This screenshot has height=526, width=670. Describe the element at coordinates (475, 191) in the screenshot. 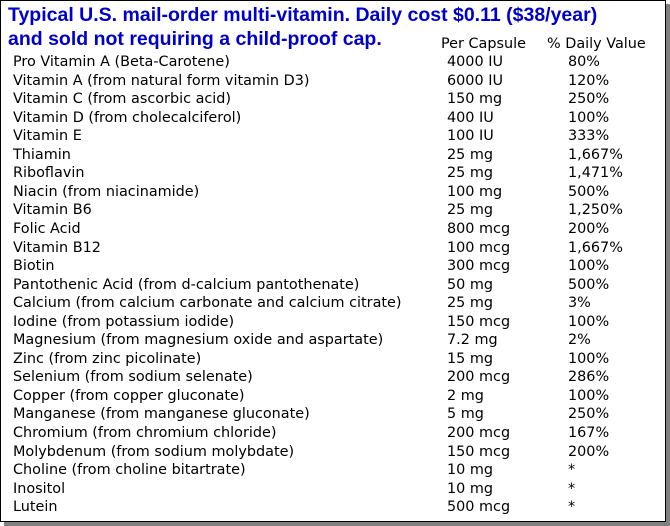

I see `amount-per-capsule: 100 mg` at that location.